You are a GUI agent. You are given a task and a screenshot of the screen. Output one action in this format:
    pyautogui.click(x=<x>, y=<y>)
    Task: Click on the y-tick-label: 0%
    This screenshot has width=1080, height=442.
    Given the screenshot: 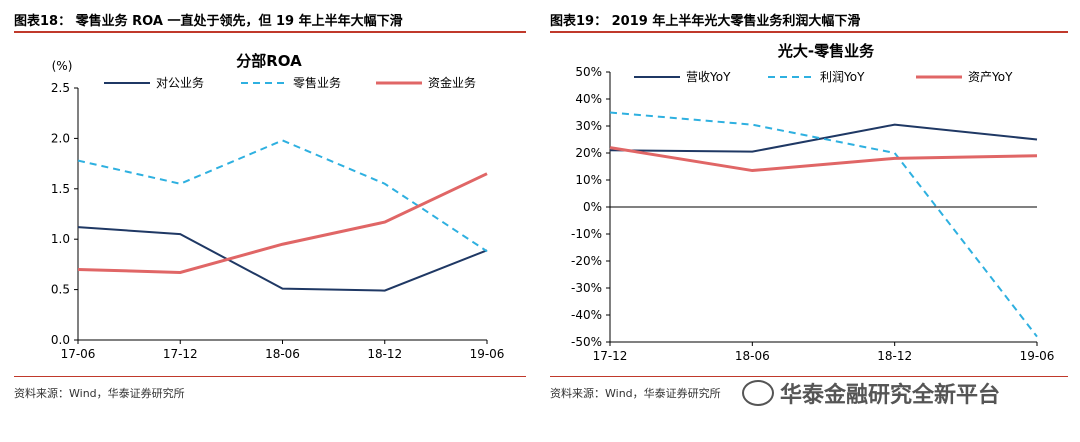 What is the action you would take?
    pyautogui.click(x=592, y=207)
    